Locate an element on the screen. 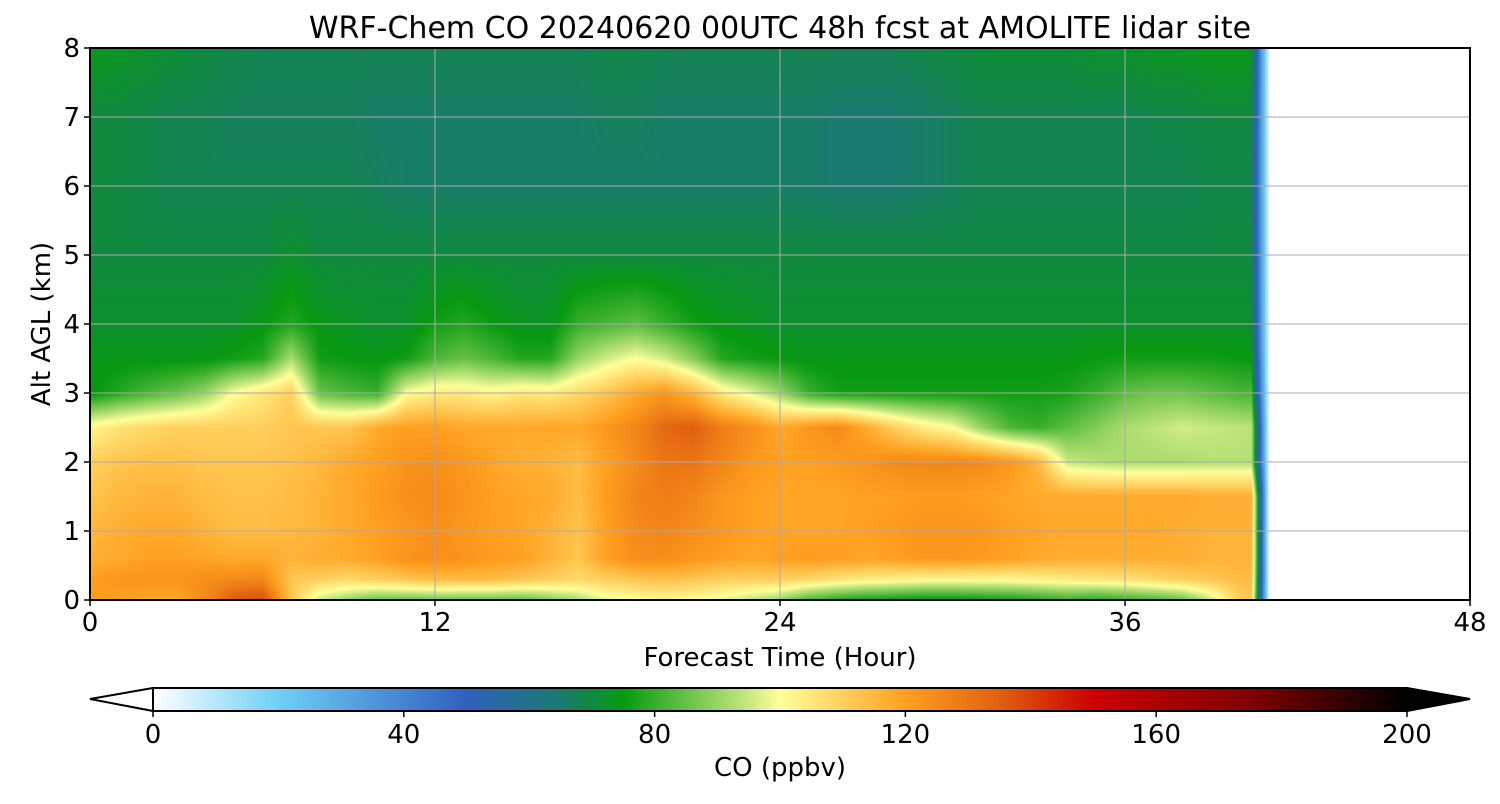 This screenshot has width=1500, height=804. y-tick-label: 4 is located at coordinates (71, 325).